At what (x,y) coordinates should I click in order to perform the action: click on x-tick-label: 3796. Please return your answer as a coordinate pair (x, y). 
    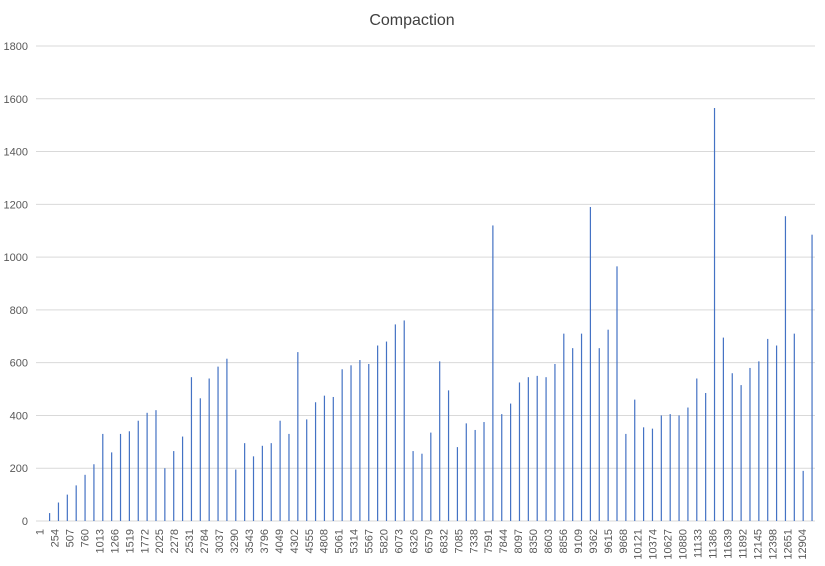
    Looking at the image, I should click on (265, 541).